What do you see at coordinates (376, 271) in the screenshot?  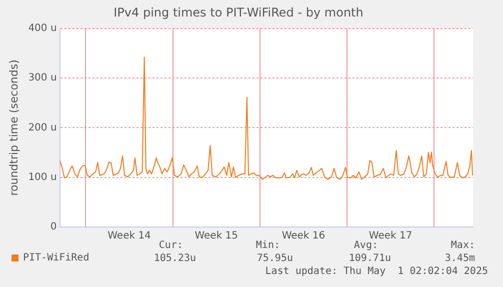 I see `text: Last update: Thu May 1 02:02:04 2025` at bounding box center [376, 271].